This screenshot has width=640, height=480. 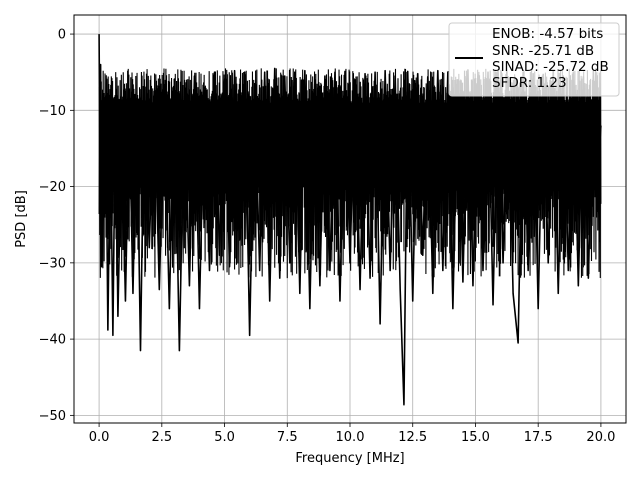 What do you see at coordinates (550, 67) in the screenshot?
I see `legend-line-sinad: SINAD: -25.72 dB` at bounding box center [550, 67].